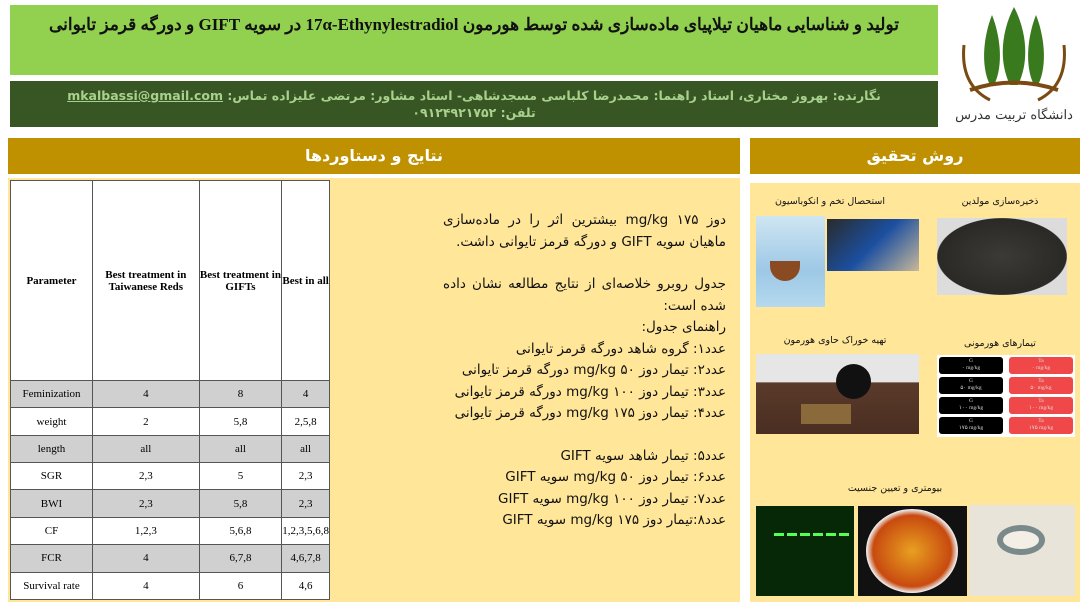  What do you see at coordinates (240, 531) in the screenshot?
I see `value-cell: 5,6,8` at bounding box center [240, 531].